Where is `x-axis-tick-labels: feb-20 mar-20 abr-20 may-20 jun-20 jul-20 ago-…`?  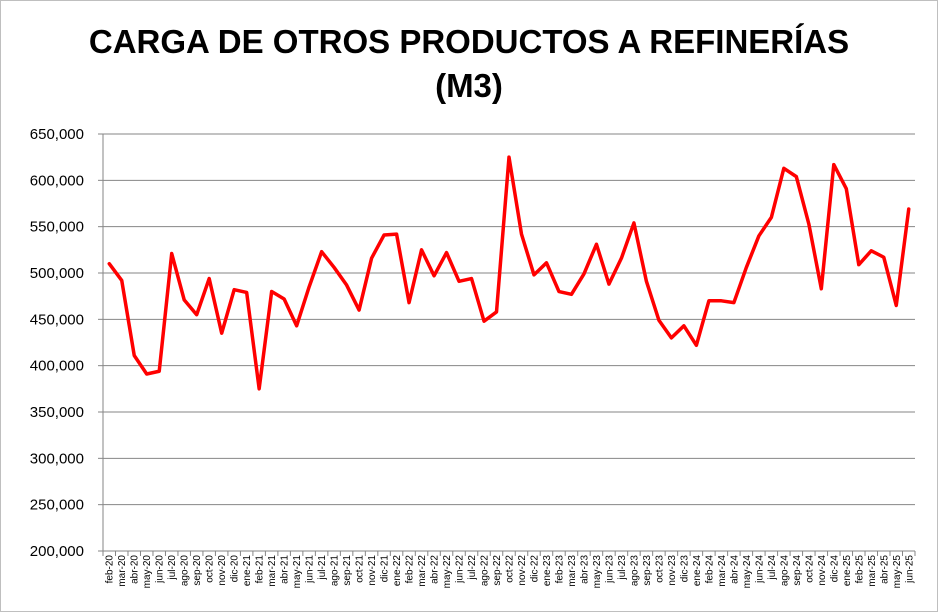
x-axis-tick-labels: feb-20 mar-20 abr-20 may-20 jun-20 jul-20 ago-… is located at coordinates (510, 572).